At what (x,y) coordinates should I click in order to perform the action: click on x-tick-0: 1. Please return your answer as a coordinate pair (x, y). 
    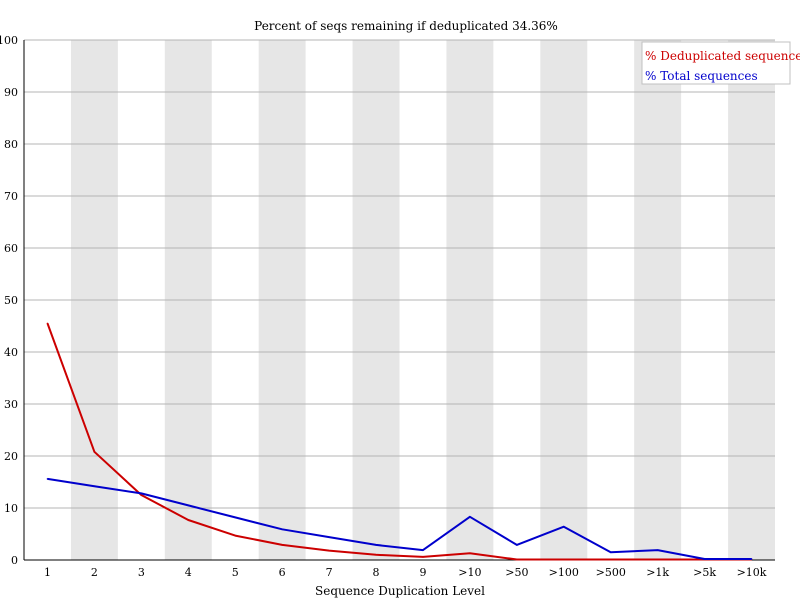
    Looking at the image, I should click on (47, 572).